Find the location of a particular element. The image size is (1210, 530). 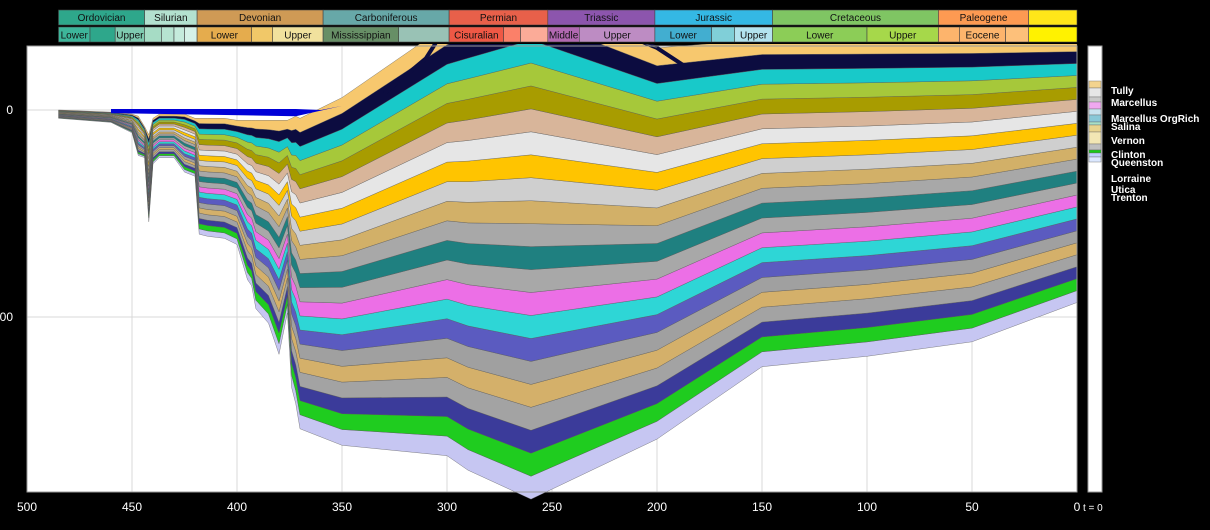

epoch-label: Cisuralian is located at coordinates (476, 36).